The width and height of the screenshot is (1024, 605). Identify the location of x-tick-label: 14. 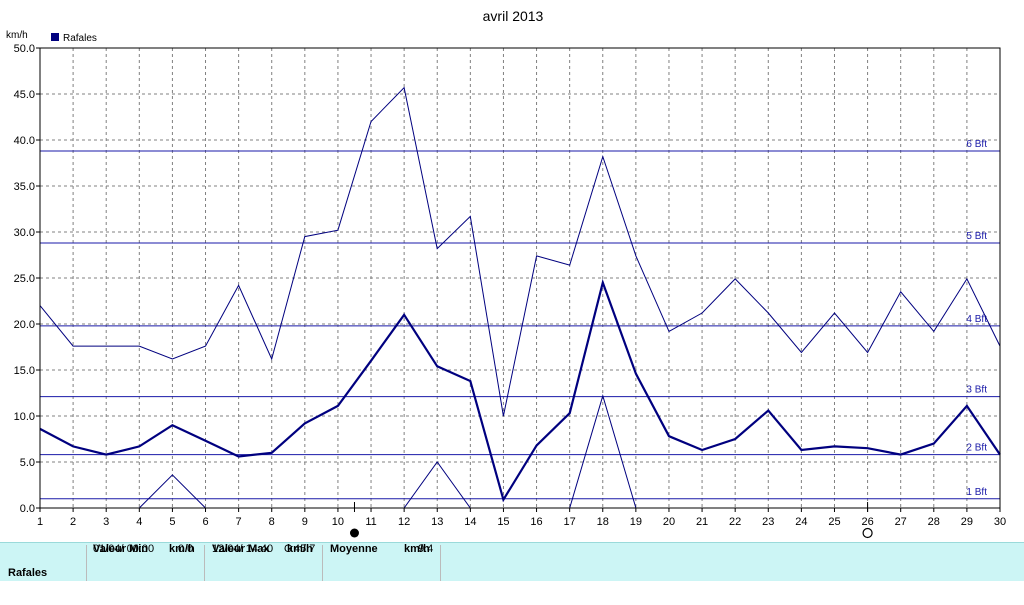
(470, 522).